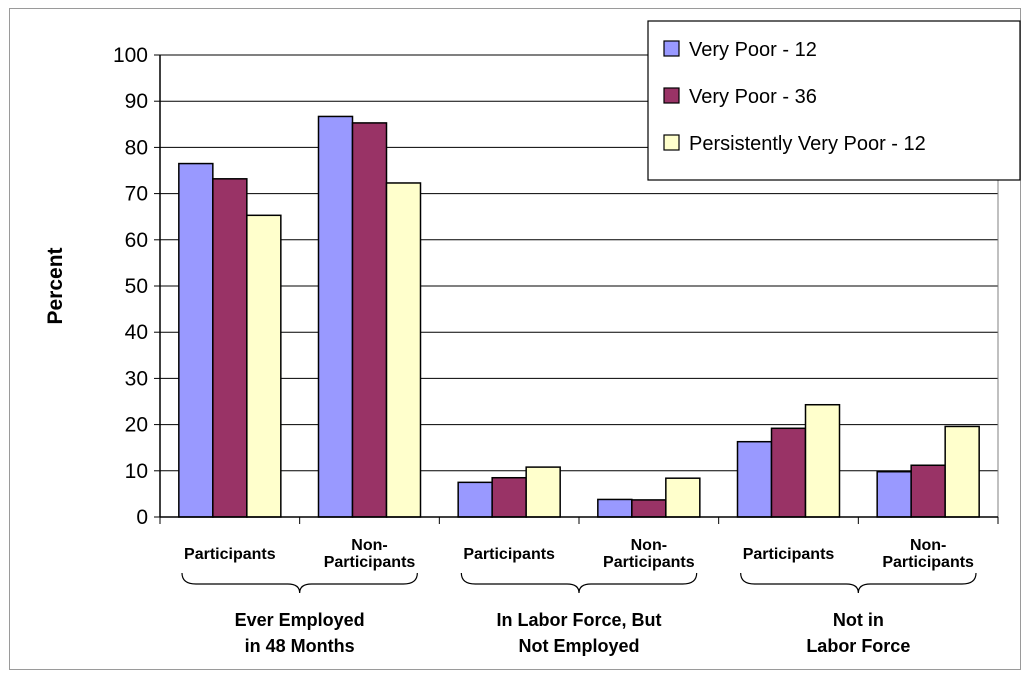 The height and width of the screenshot is (675, 1034). What do you see at coordinates (753, 97) in the screenshot?
I see `legend-label: Very Poor - 36` at bounding box center [753, 97].